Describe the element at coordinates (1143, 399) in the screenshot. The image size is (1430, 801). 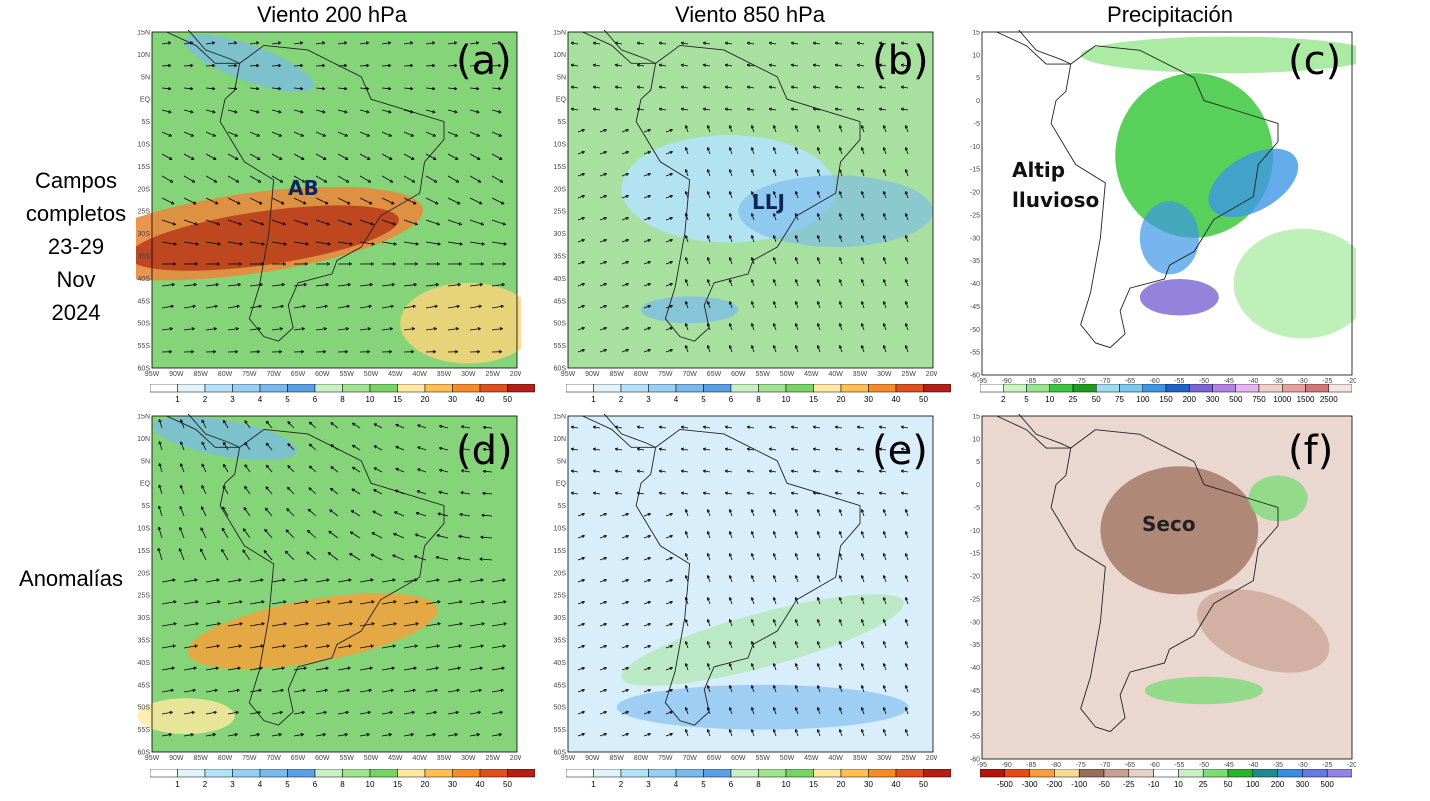
I see `colorbar-label: 100` at that location.